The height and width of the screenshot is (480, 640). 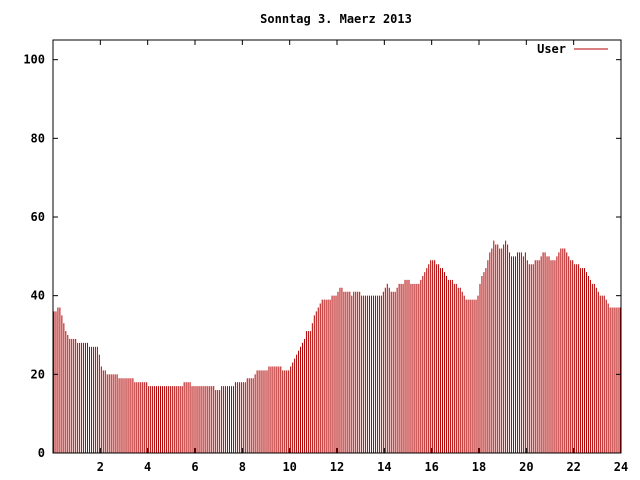 I want to click on y-tick-label: 100, so click(x=34, y=60).